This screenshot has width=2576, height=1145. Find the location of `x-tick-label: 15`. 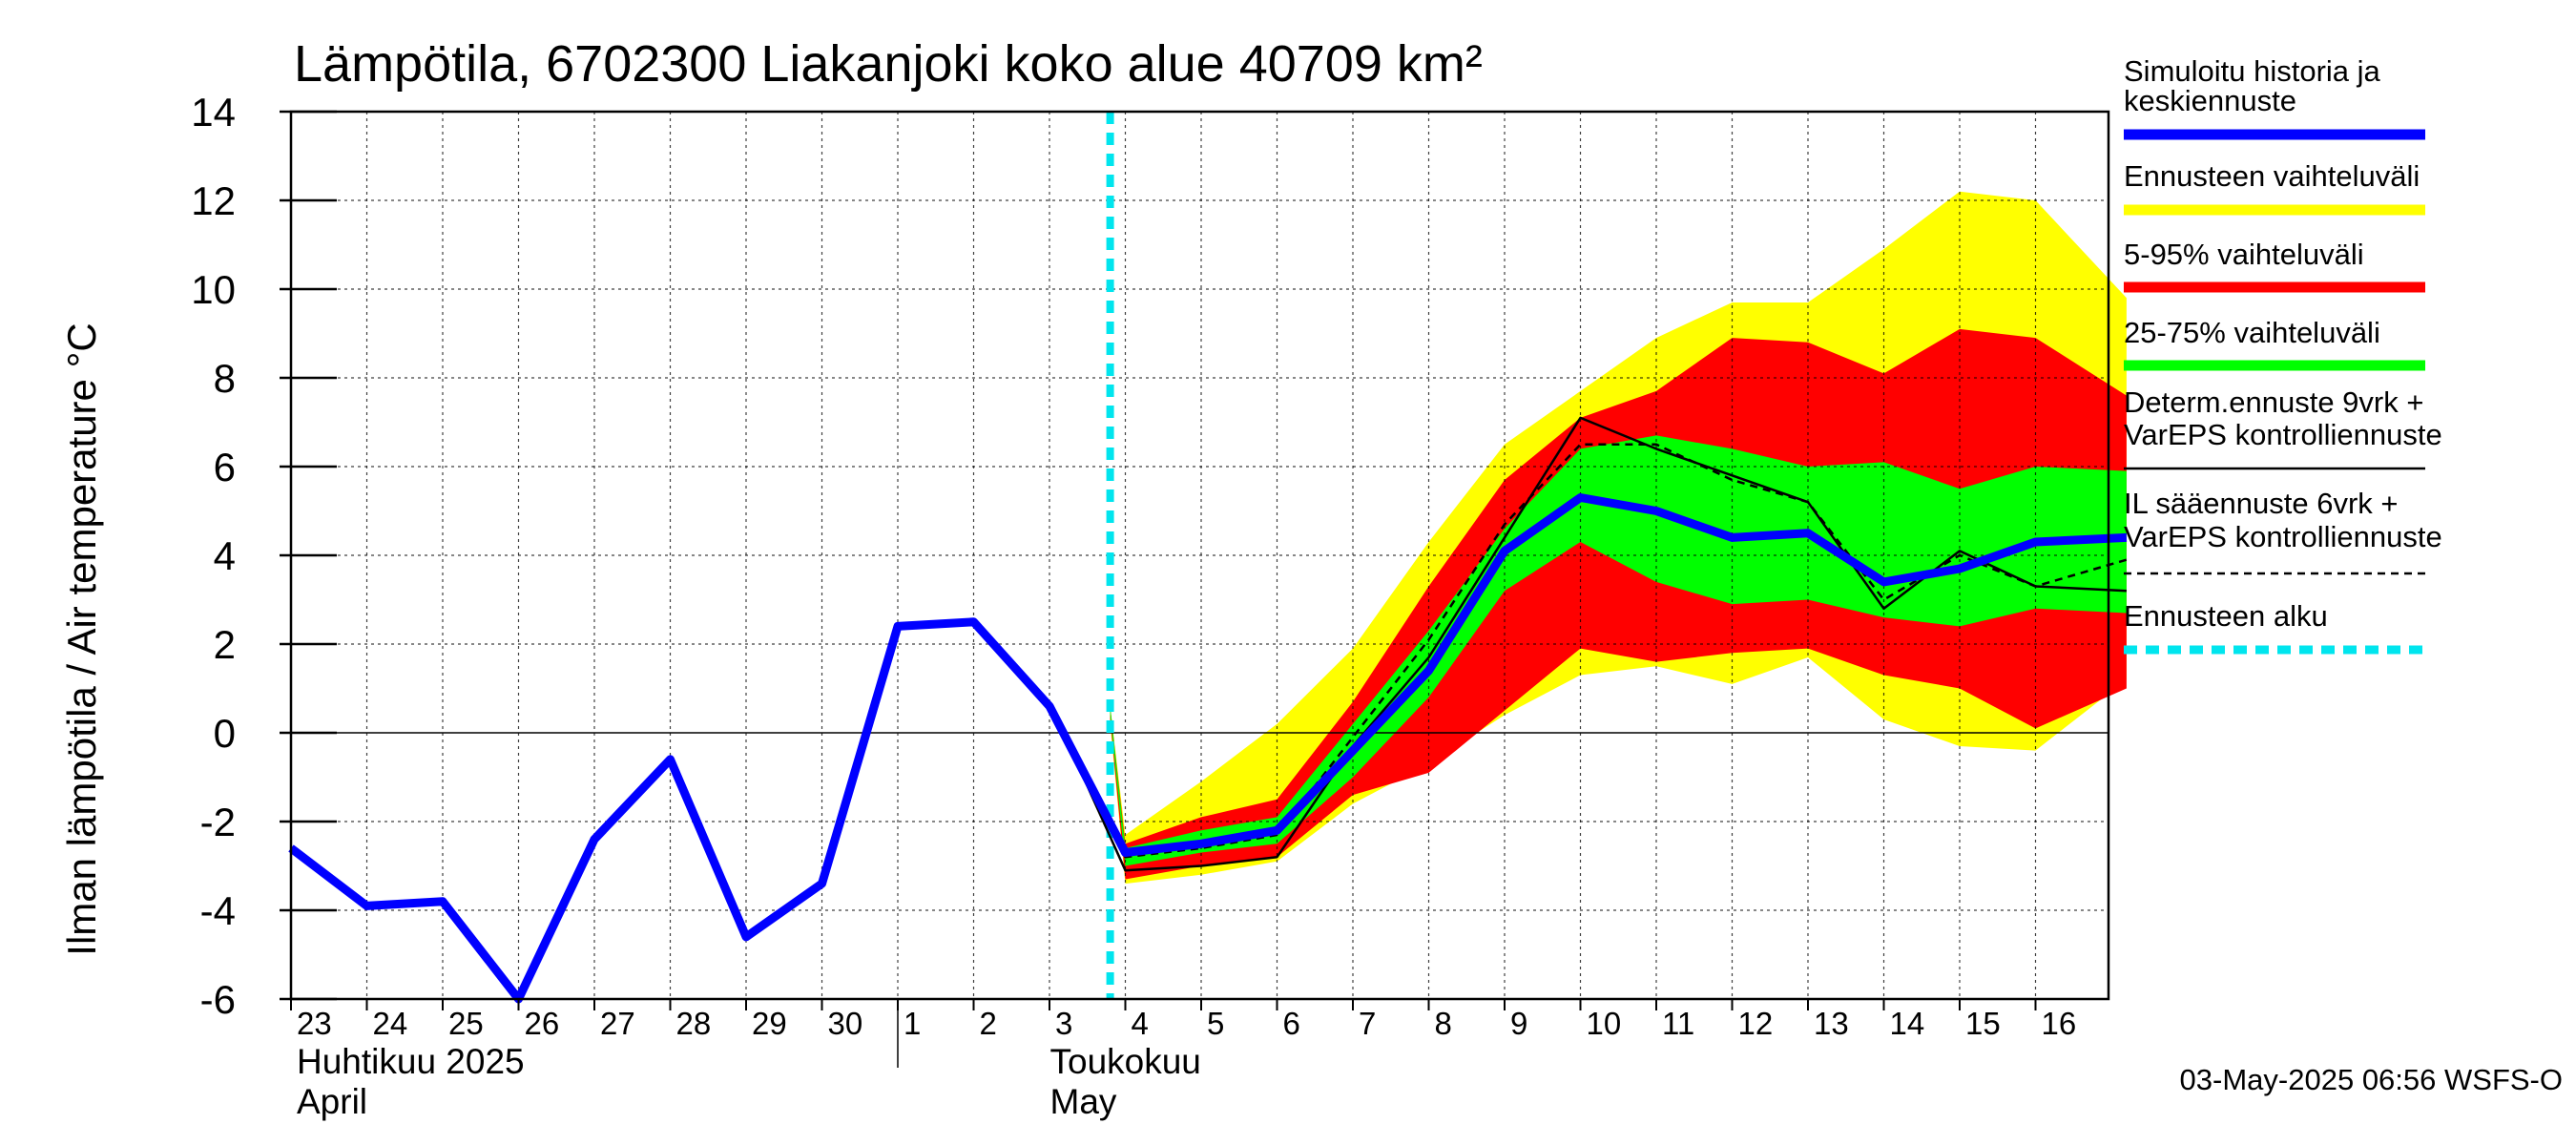

x-tick-label: 15 is located at coordinates (1983, 1023).